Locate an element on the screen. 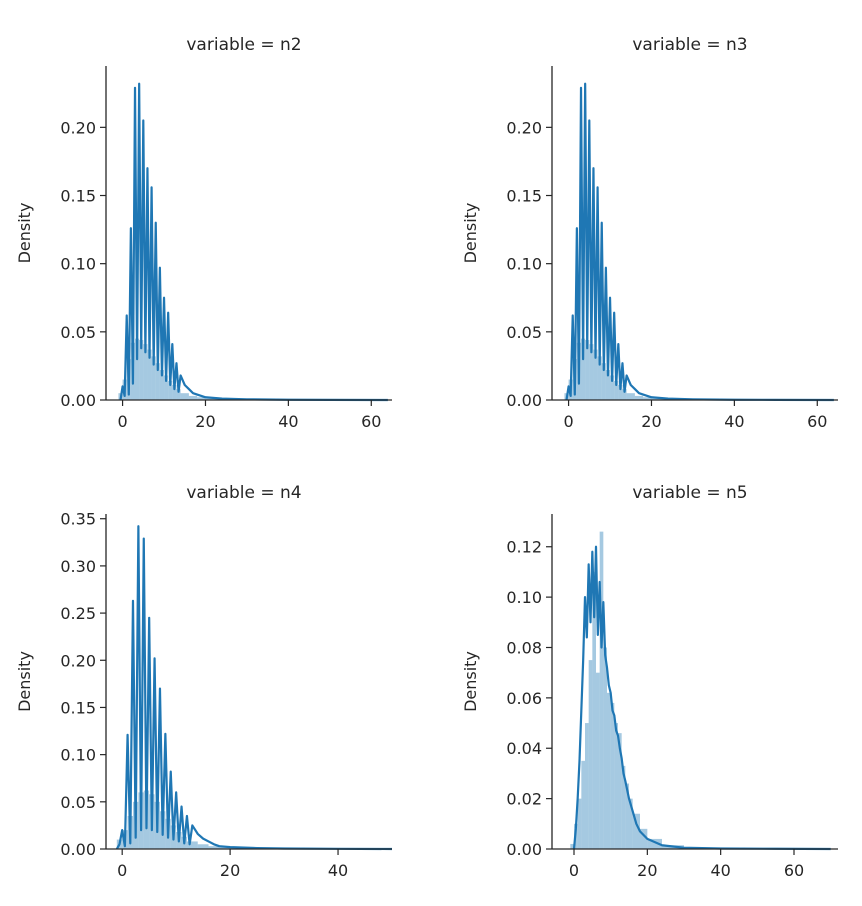 This screenshot has width=862, height=906. facet-title: variable = n4 is located at coordinates (243, 493).